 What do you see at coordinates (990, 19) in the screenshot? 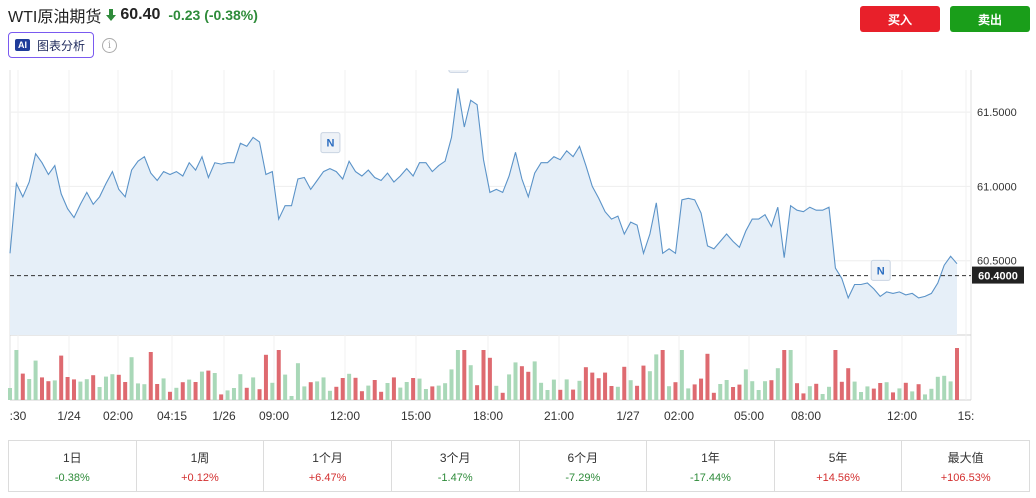
I see `sell-button: 卖出` at bounding box center [990, 19].